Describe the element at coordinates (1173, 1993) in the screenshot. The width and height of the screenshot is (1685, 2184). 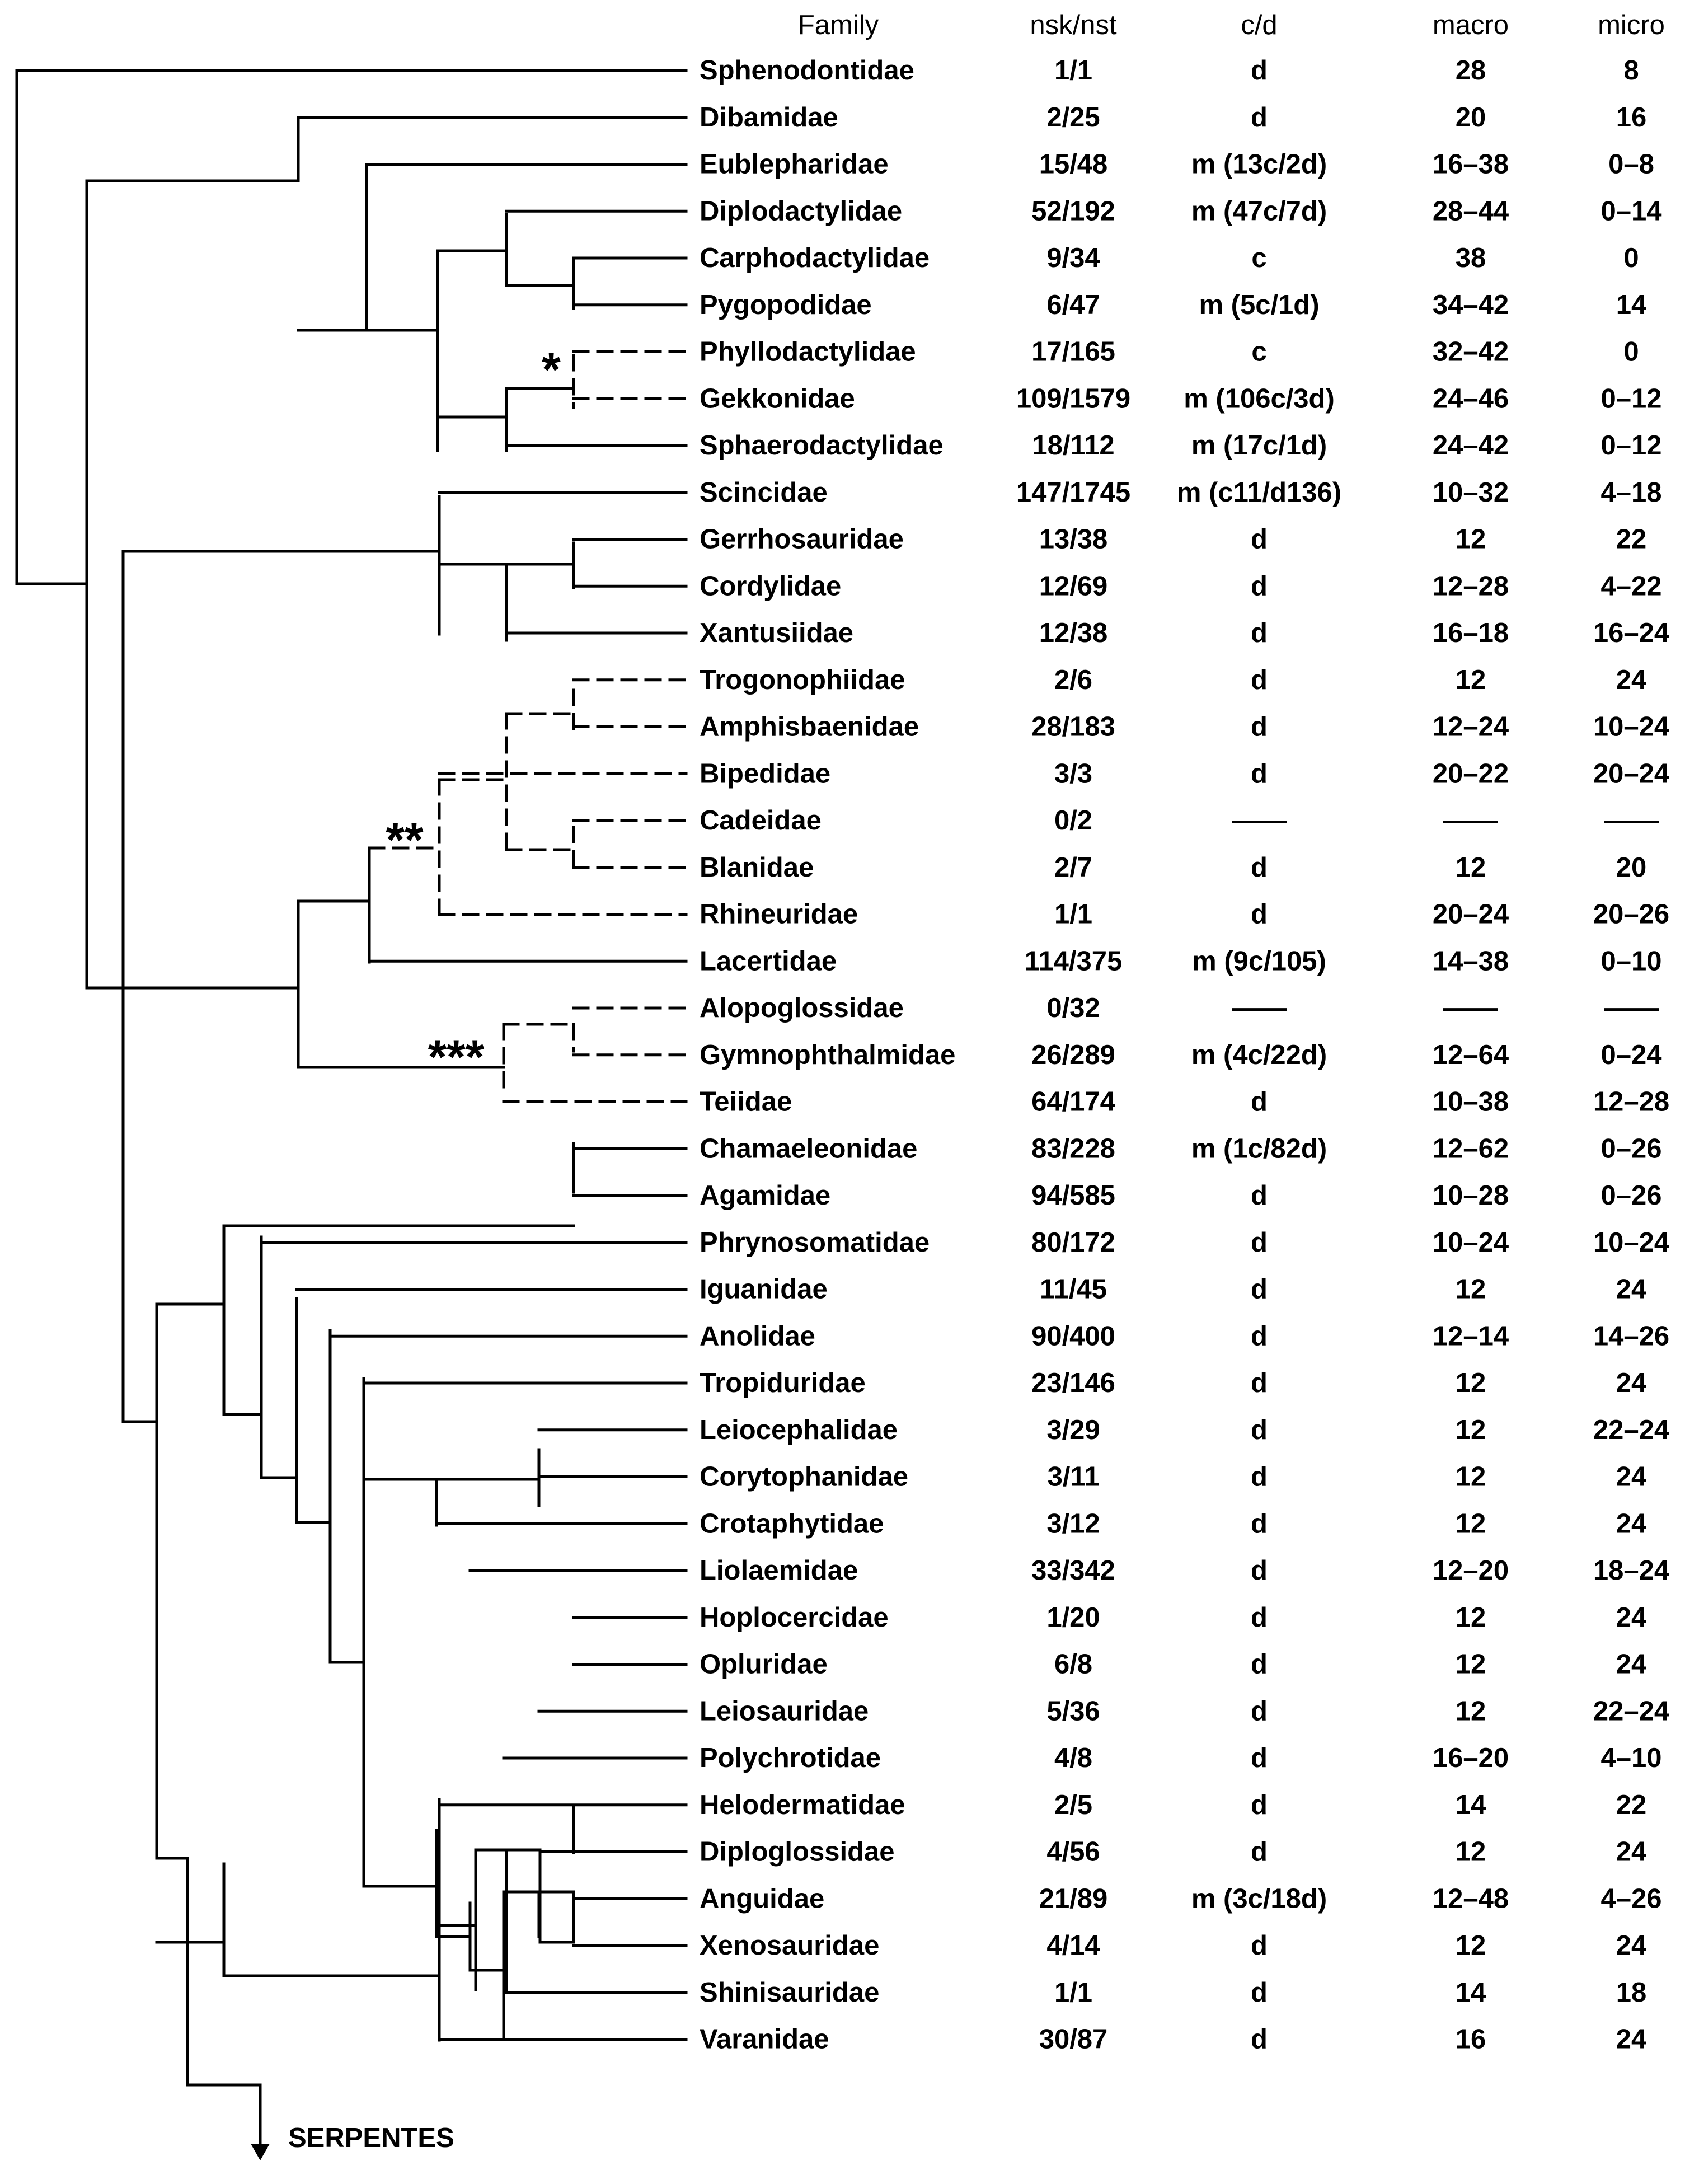
I see `table-row: Shinisauridae 1/1 d 14 18` at that location.